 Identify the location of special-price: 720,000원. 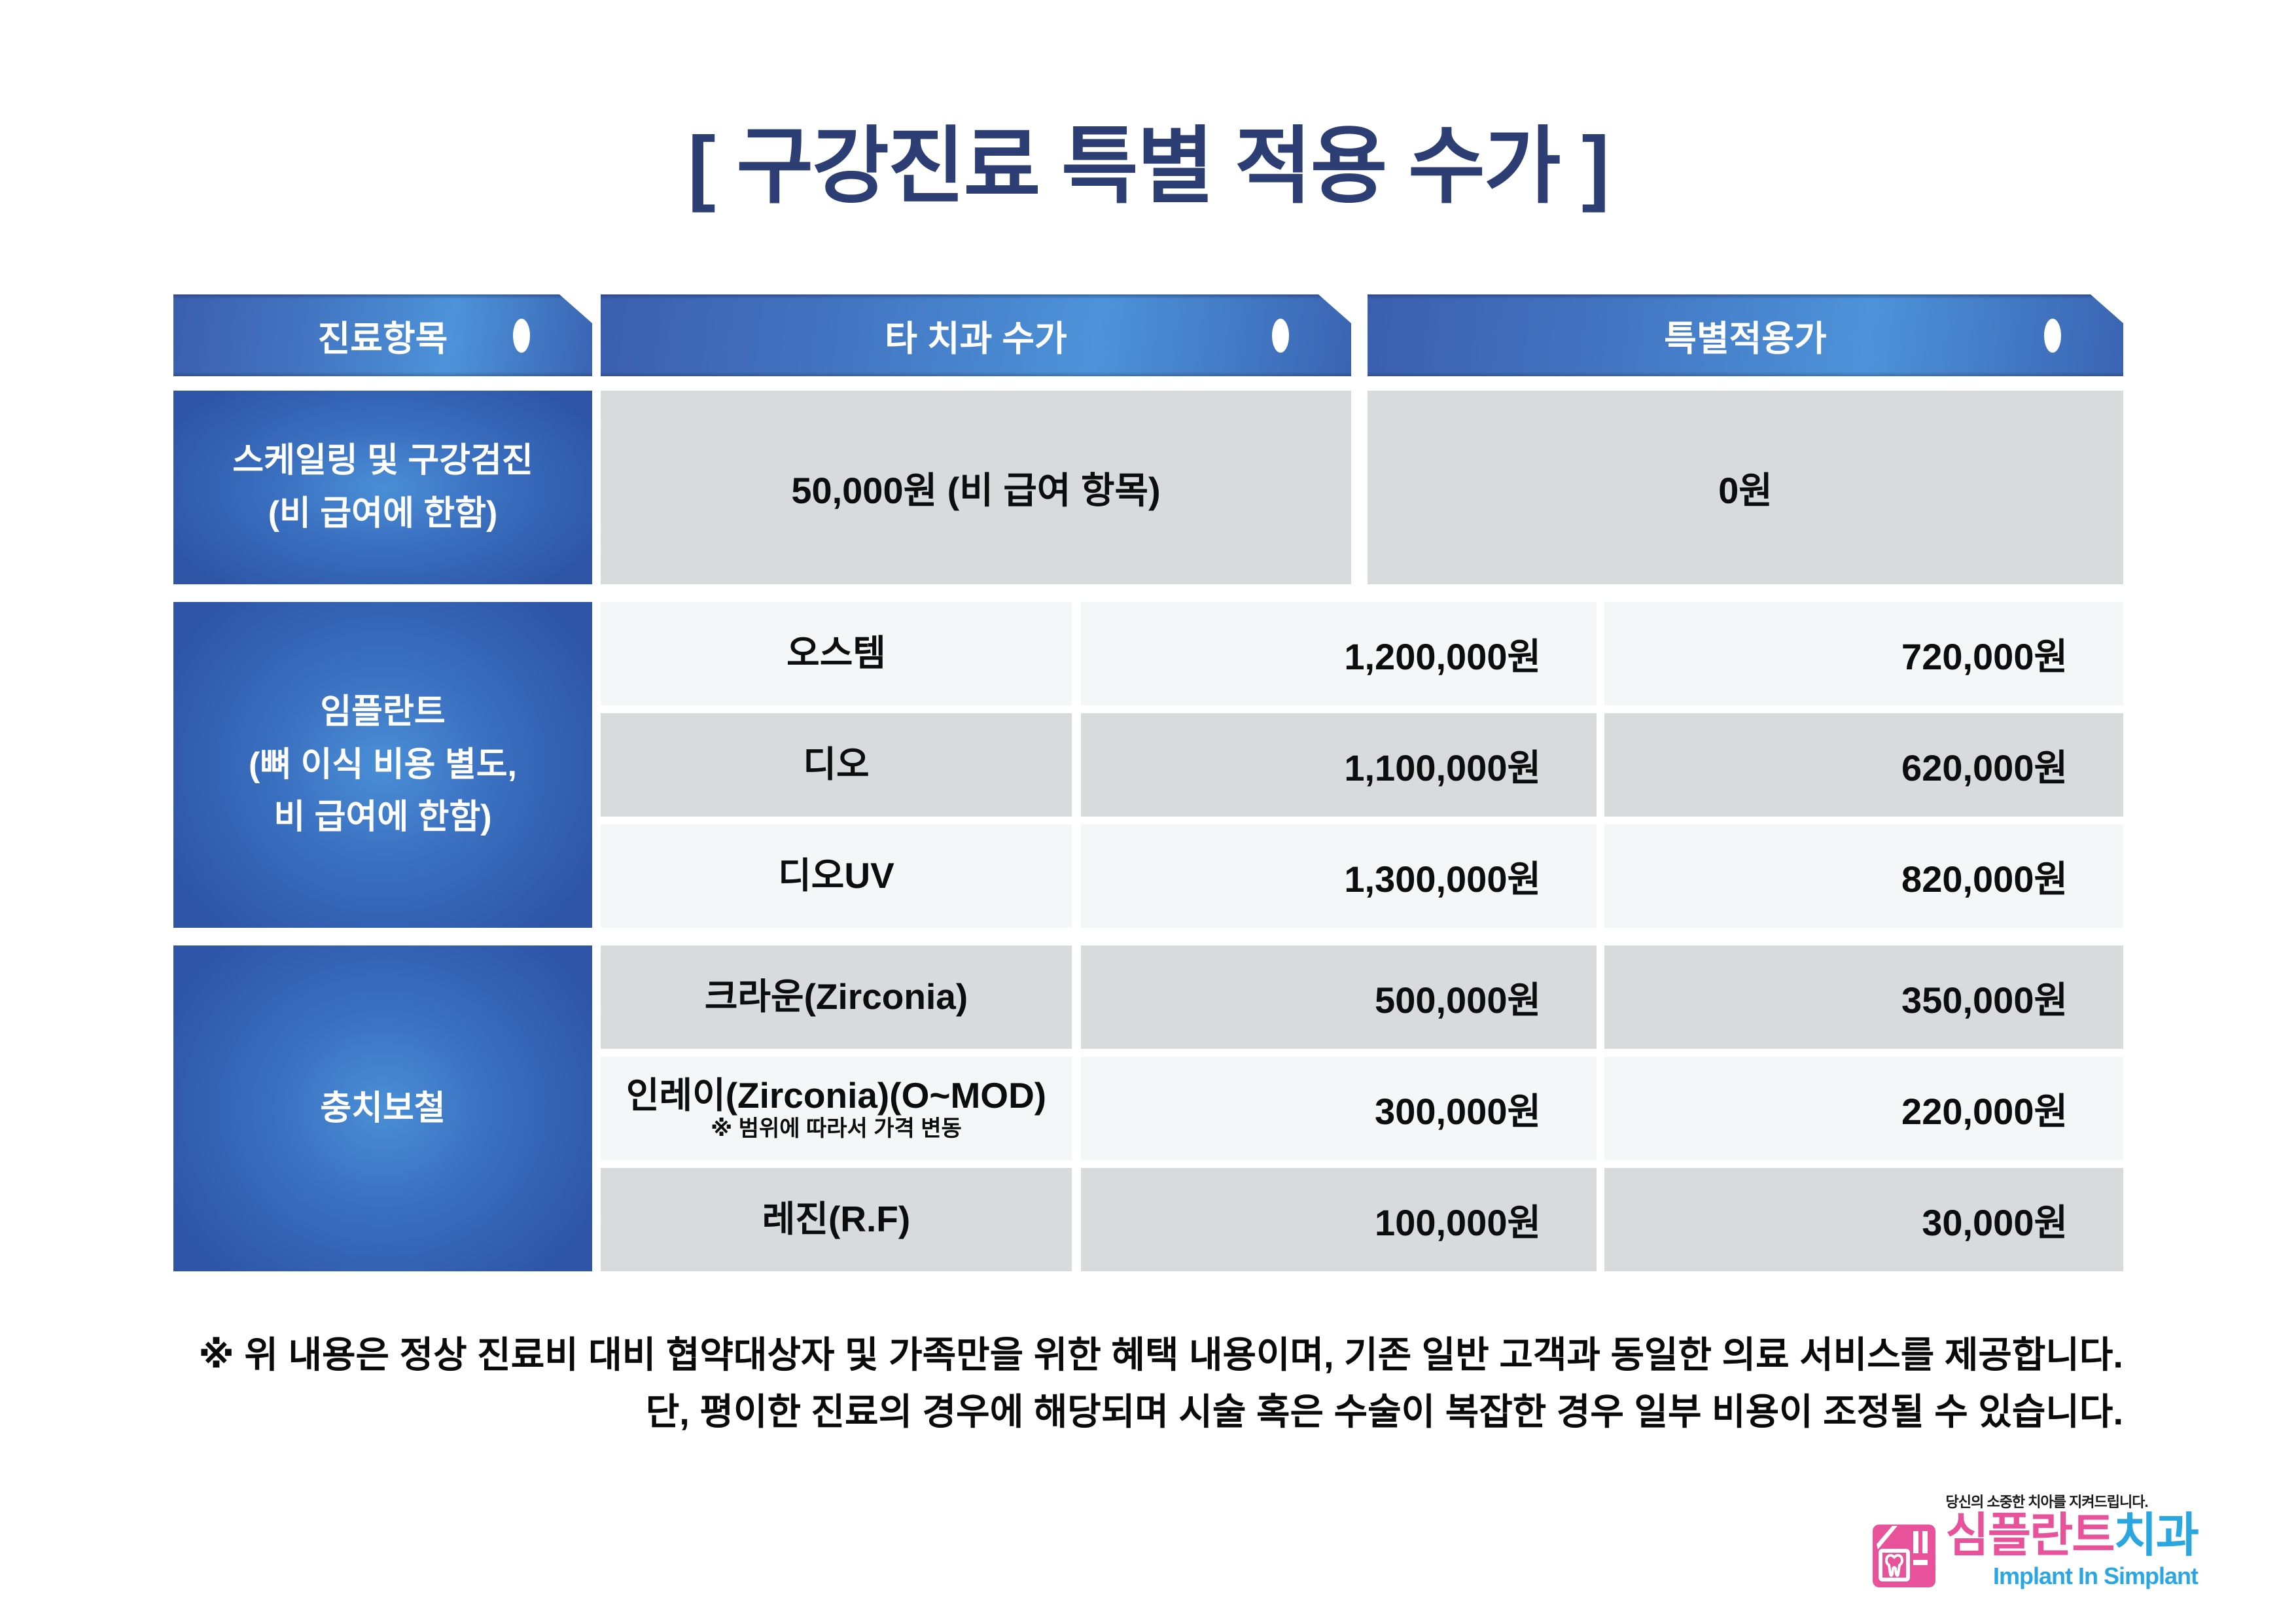
(1864, 653).